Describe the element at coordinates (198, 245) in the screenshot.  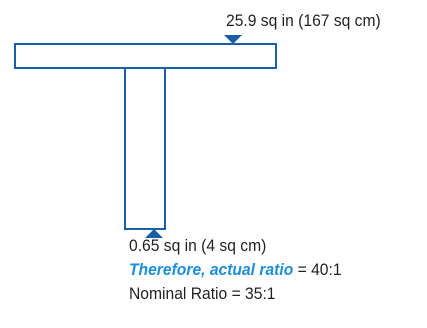
I see `bottom-area-label: 0.65 sq in (4 sq cm)` at that location.